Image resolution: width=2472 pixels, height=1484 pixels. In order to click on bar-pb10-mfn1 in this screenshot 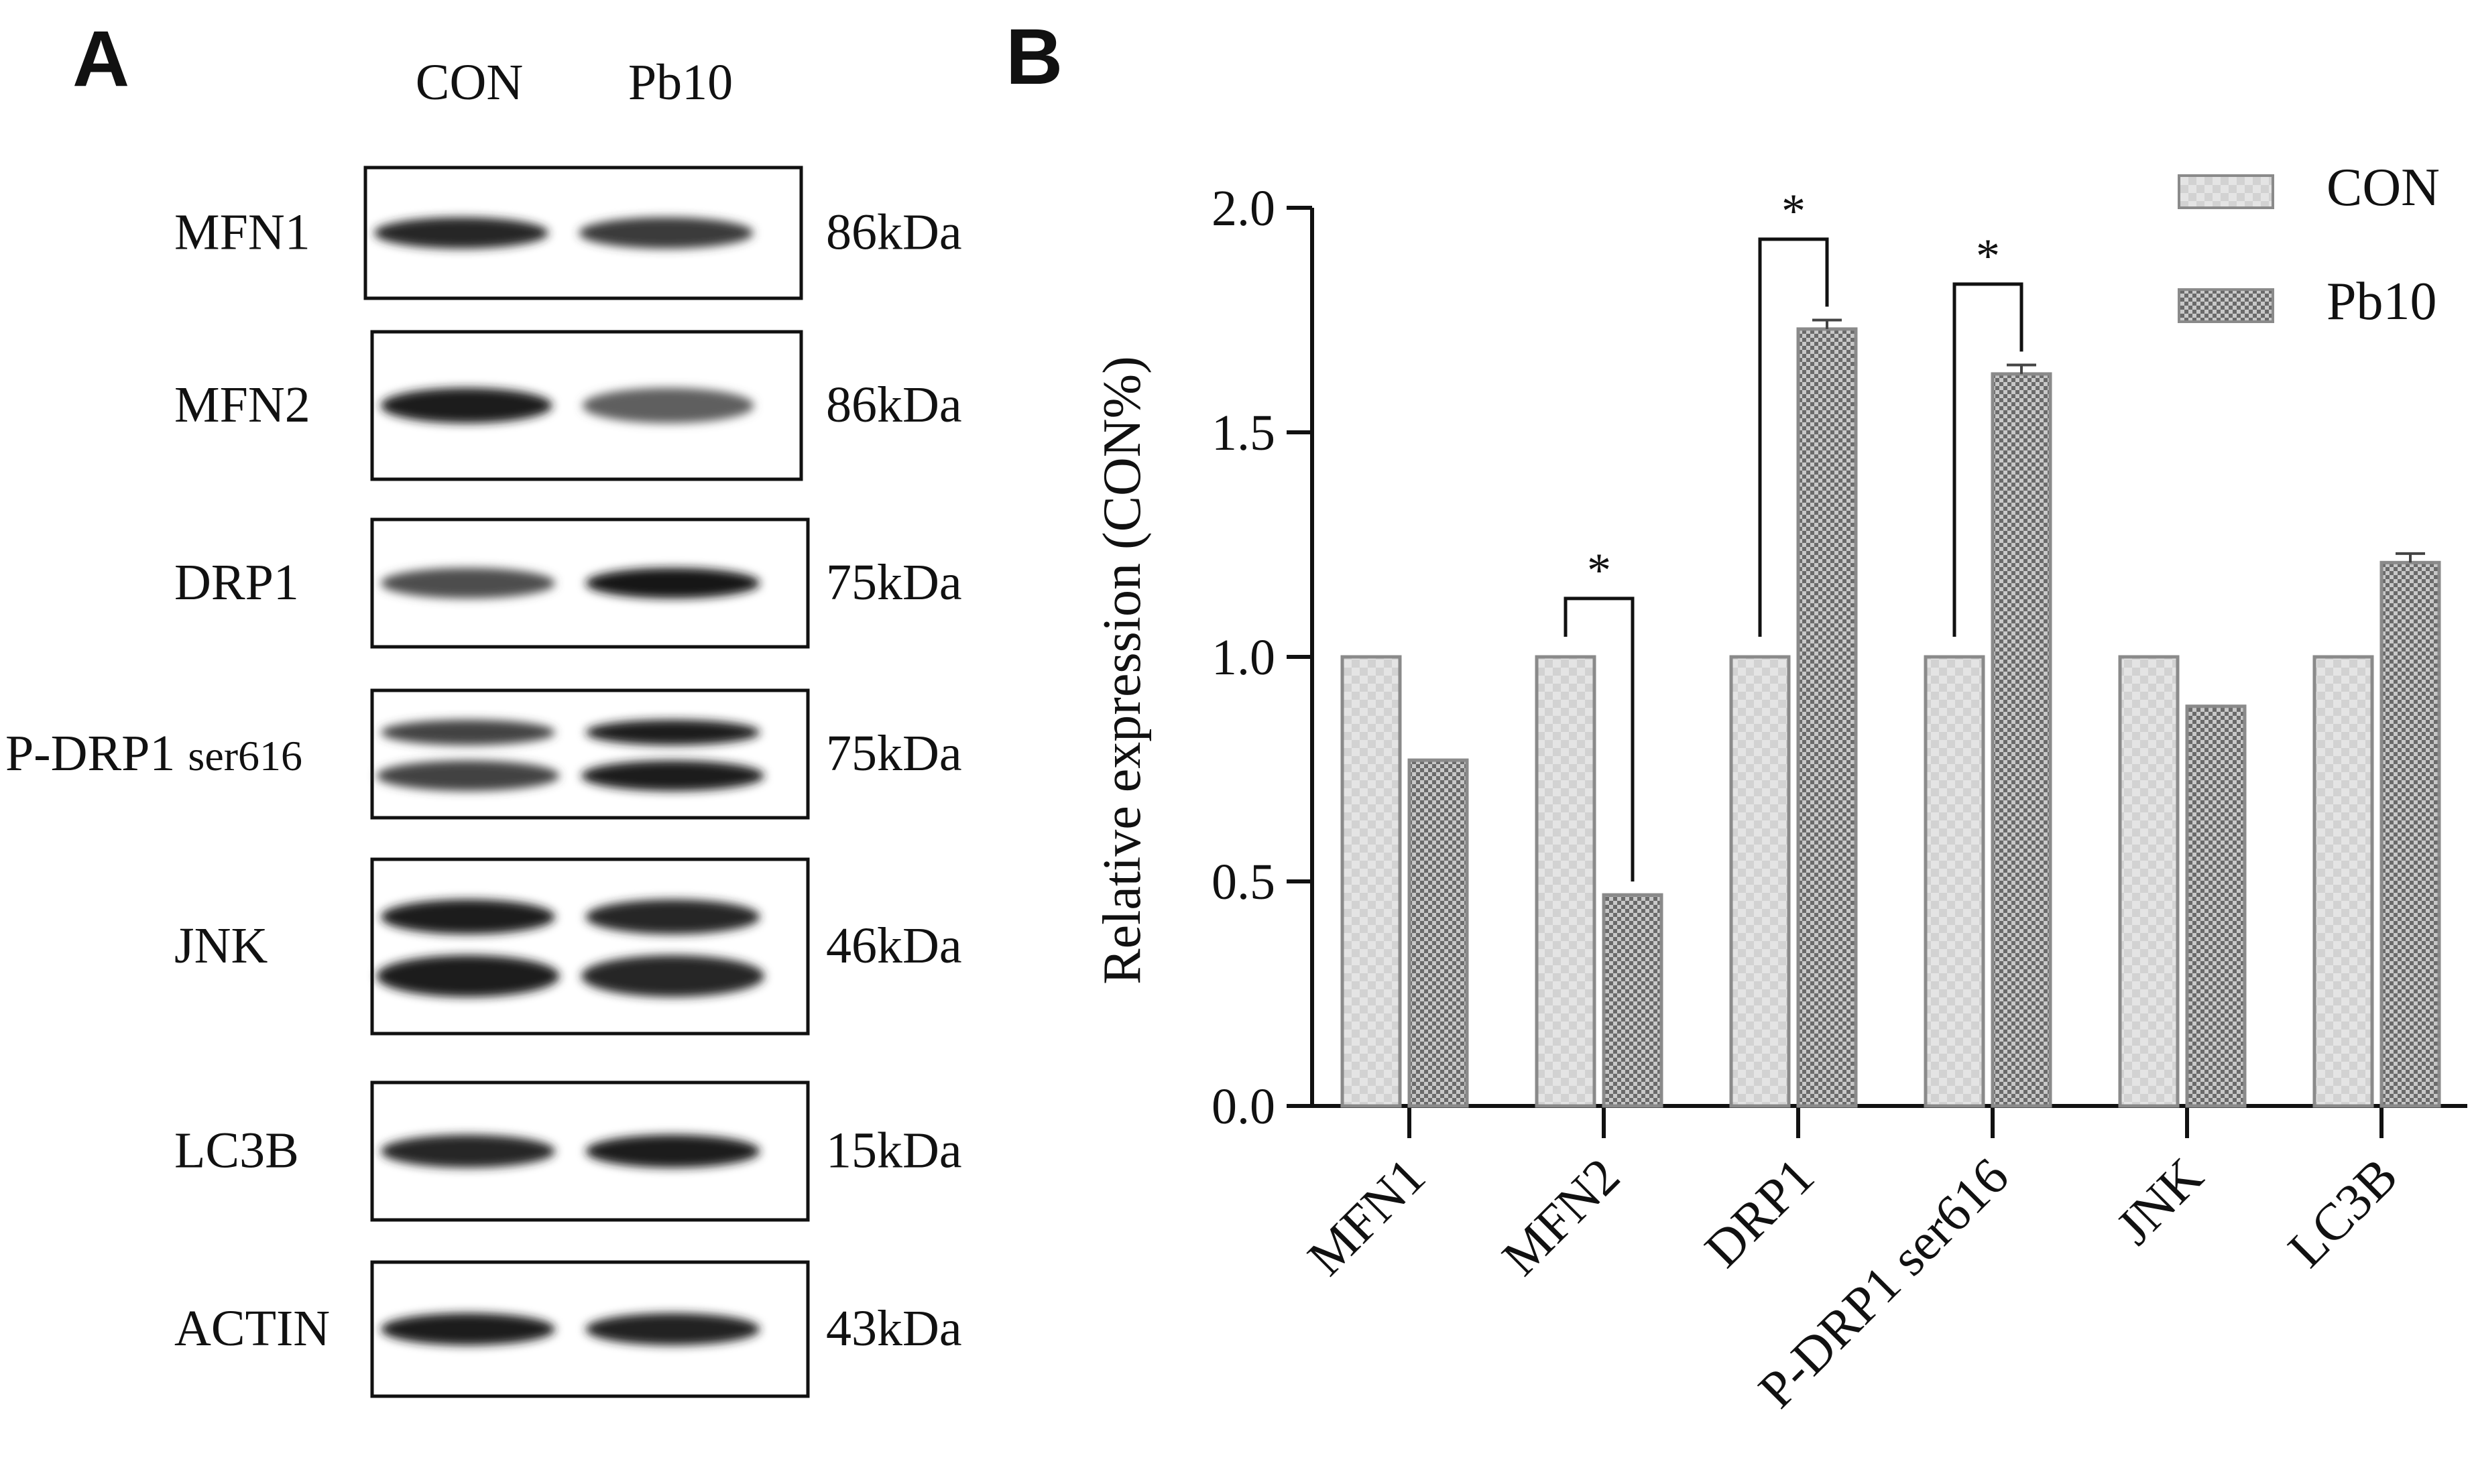, I will do `click(1438, 933)`.